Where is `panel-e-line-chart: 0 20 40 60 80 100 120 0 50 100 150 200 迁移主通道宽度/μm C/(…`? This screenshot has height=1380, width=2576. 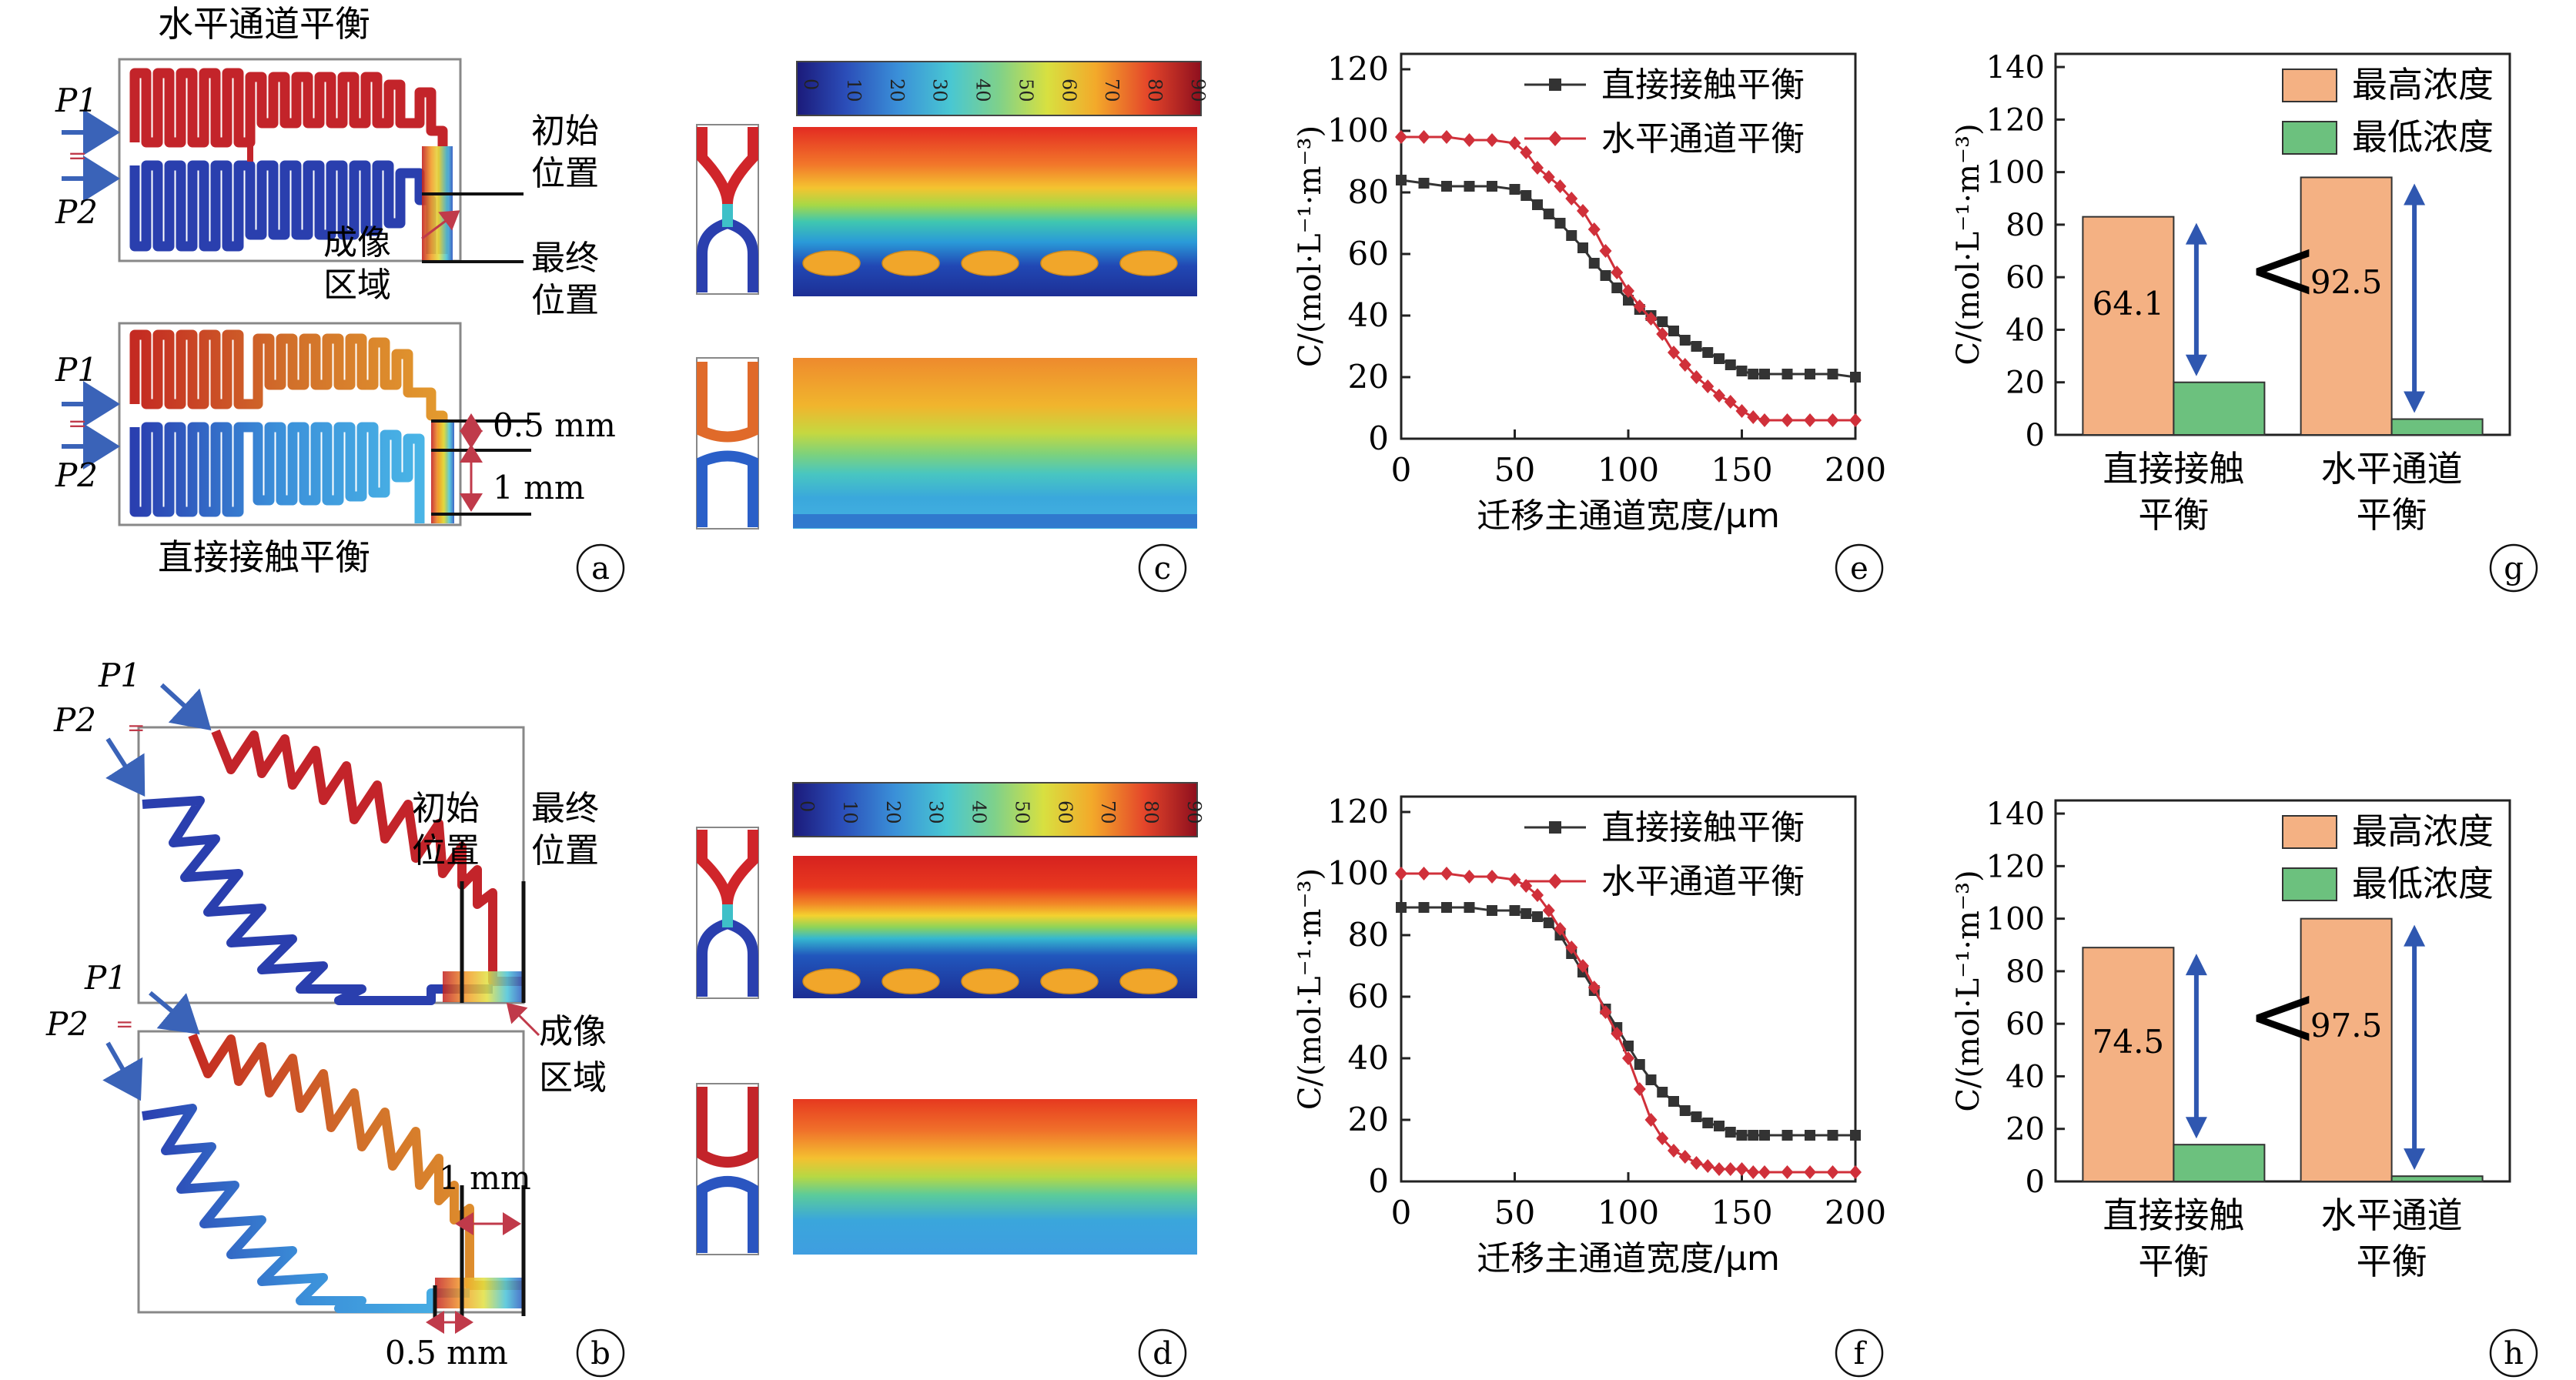 panel-e-line-chart: 0 20 40 60 80 100 120 0 50 100 150 200 迁移主通道宽度/μm C/(… is located at coordinates (1590, 293).